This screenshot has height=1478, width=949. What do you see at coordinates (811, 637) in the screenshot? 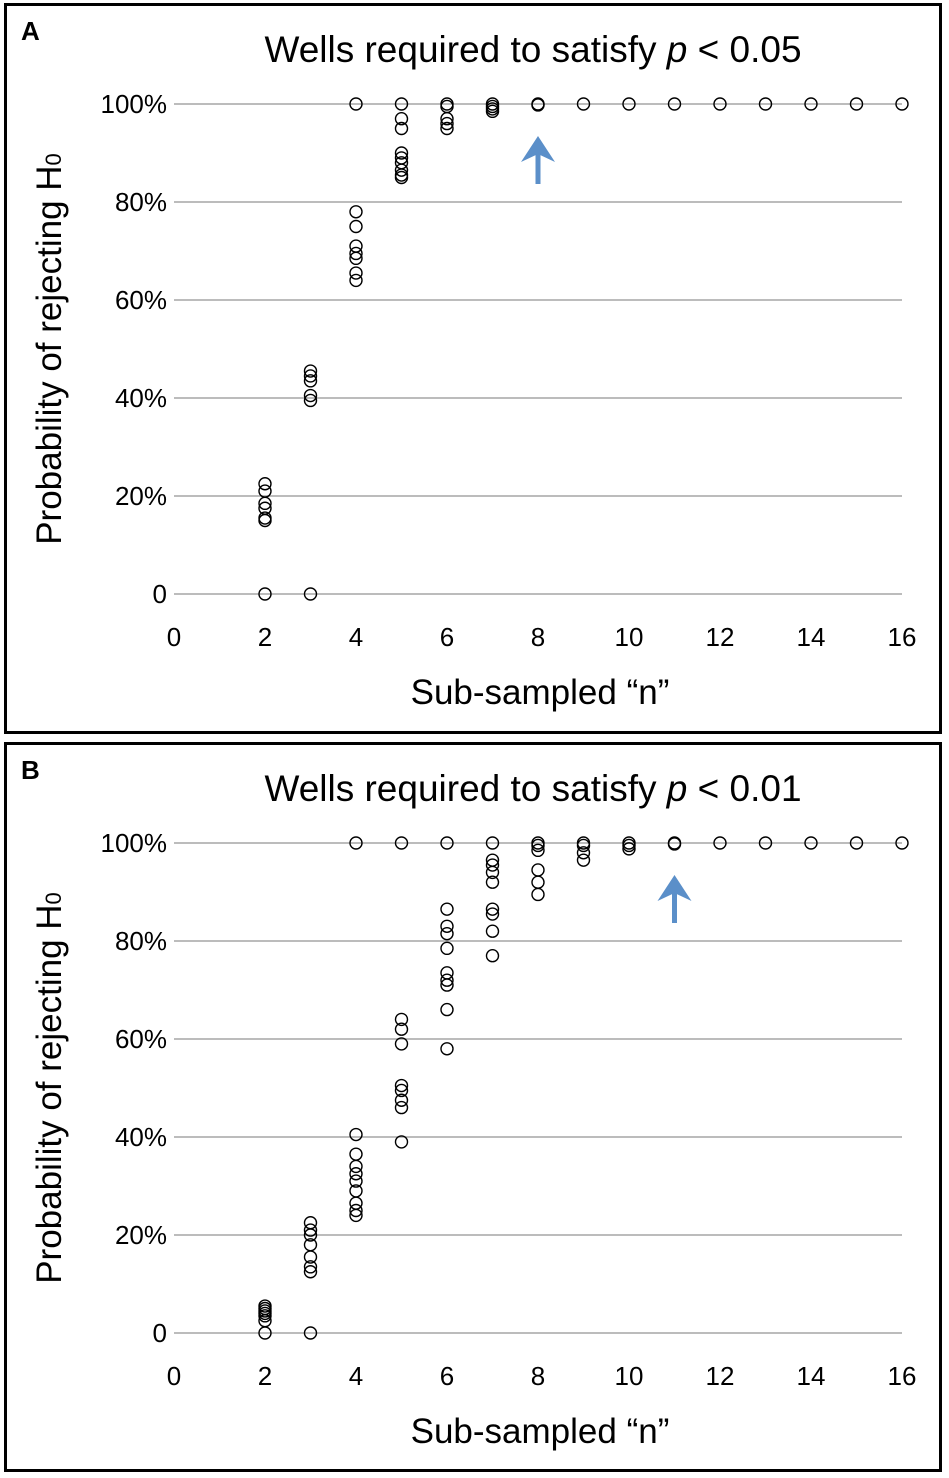
I see `x-tick-label-14: 14` at bounding box center [811, 637].